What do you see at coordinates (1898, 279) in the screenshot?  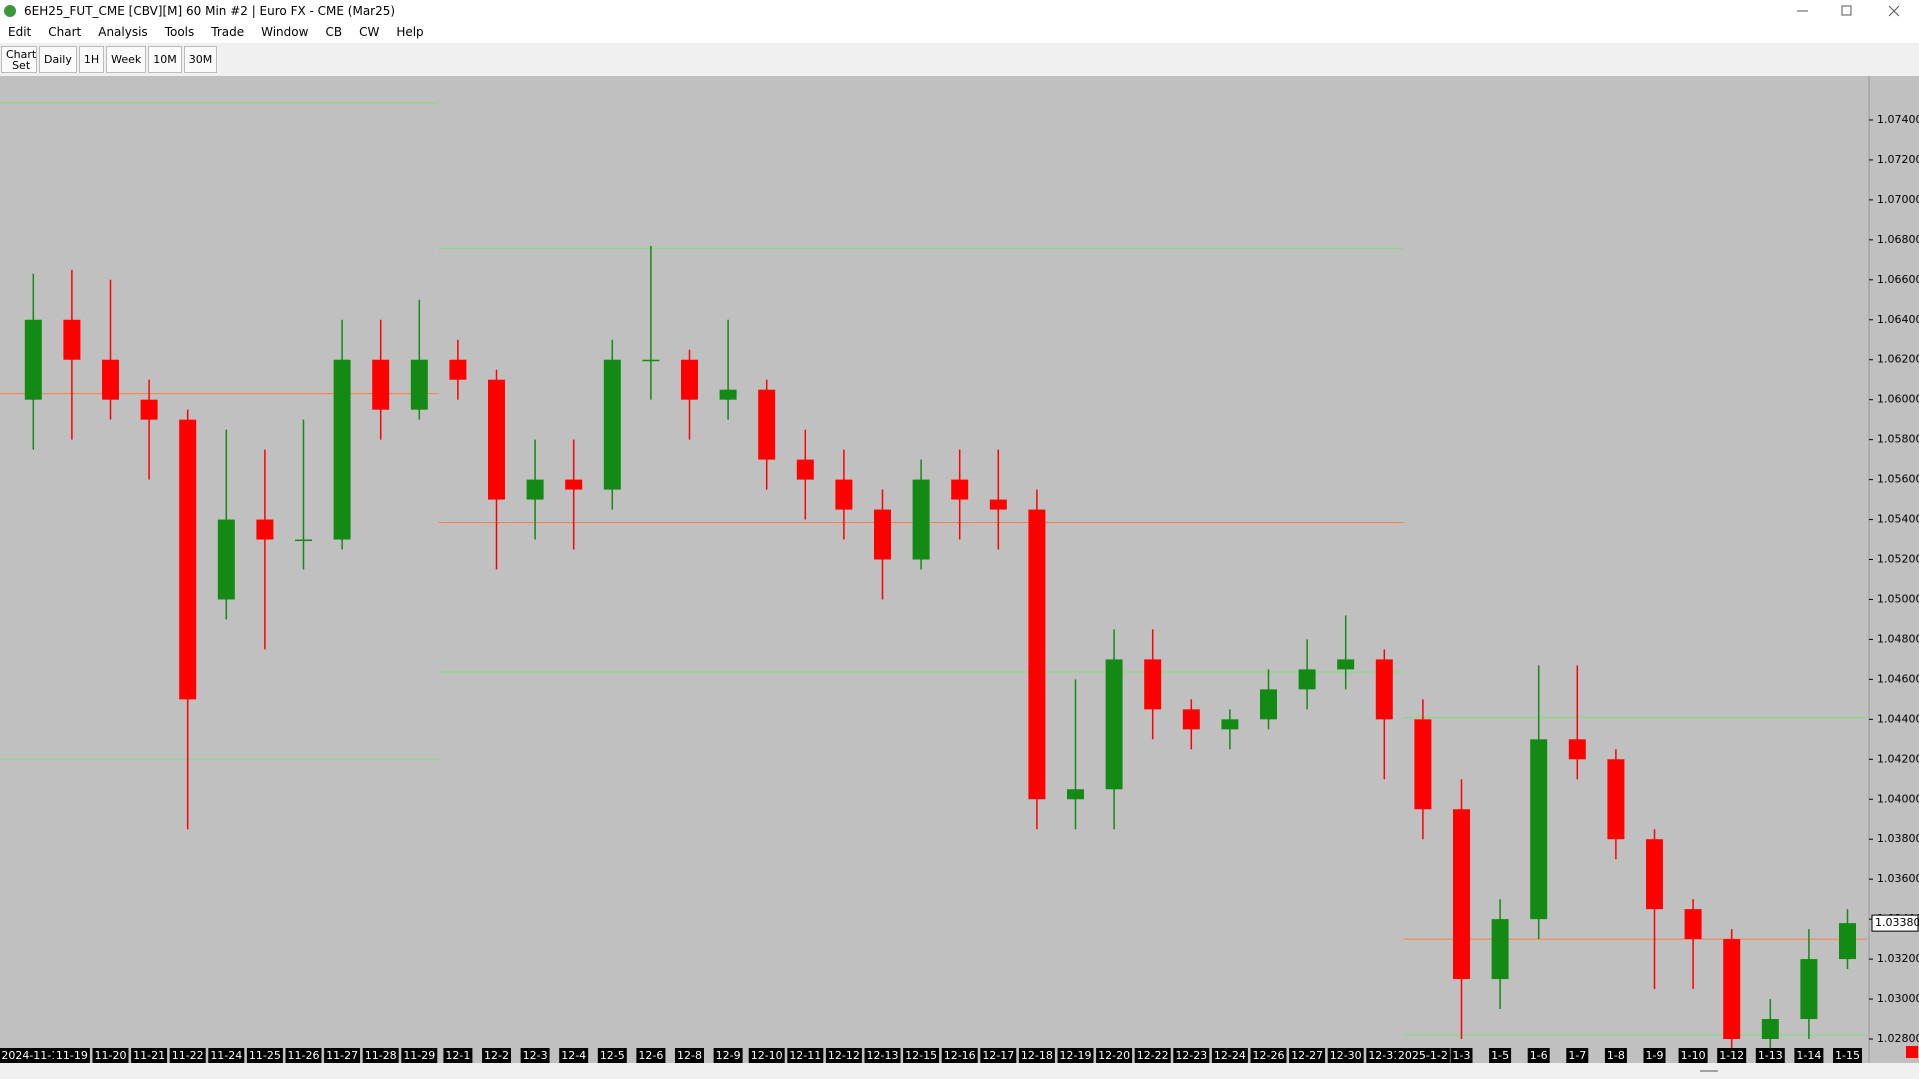 I see `y-tick-label: 1.06600` at bounding box center [1898, 279].